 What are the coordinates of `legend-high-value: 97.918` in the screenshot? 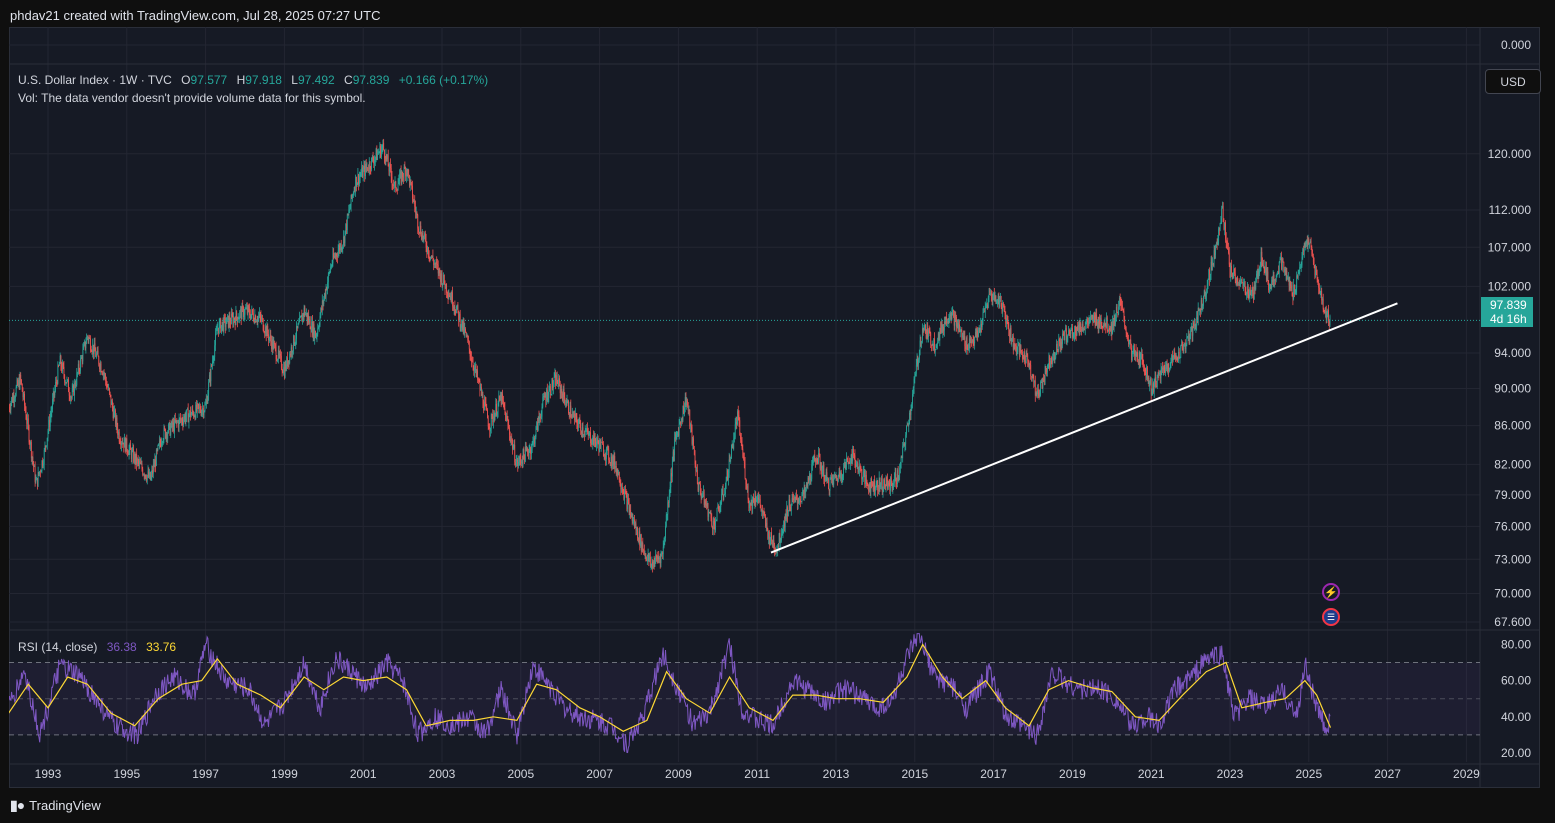 It's located at (263, 80).